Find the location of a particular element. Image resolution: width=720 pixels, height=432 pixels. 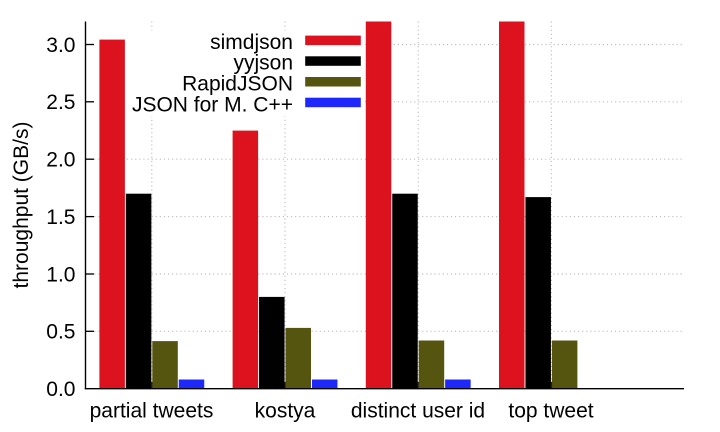

svg-text: distinct user id is located at coordinates (418, 411).